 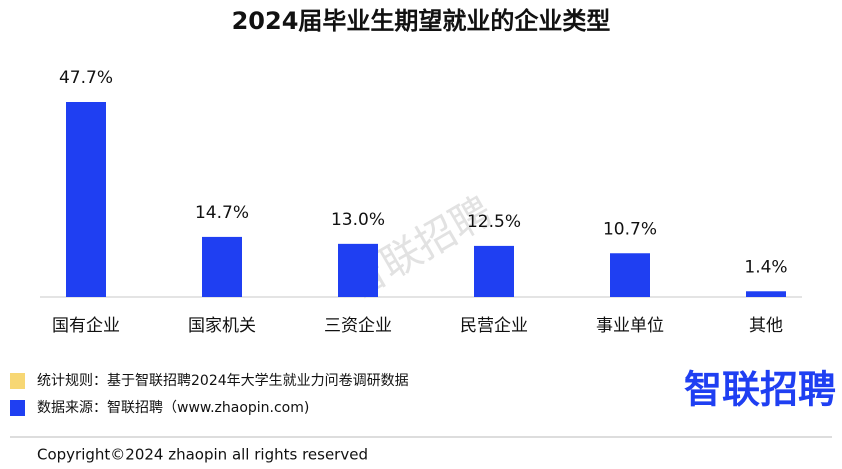 I want to click on value-label: 14.7%, so click(x=222, y=213).